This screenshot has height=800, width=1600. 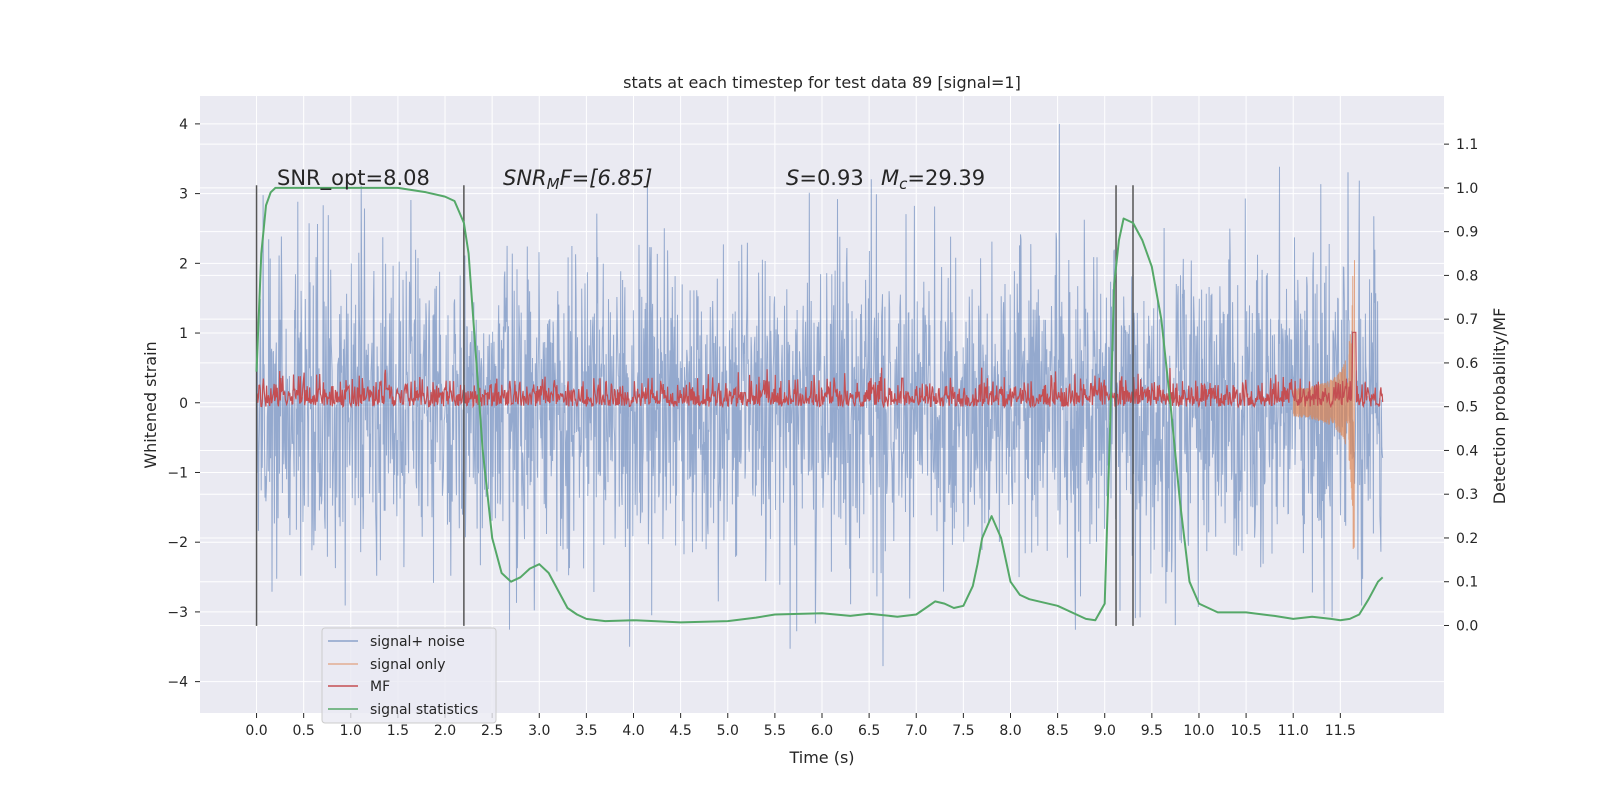 What do you see at coordinates (869, 731) in the screenshot?
I see `x-tick-label: 6.5` at bounding box center [869, 731].